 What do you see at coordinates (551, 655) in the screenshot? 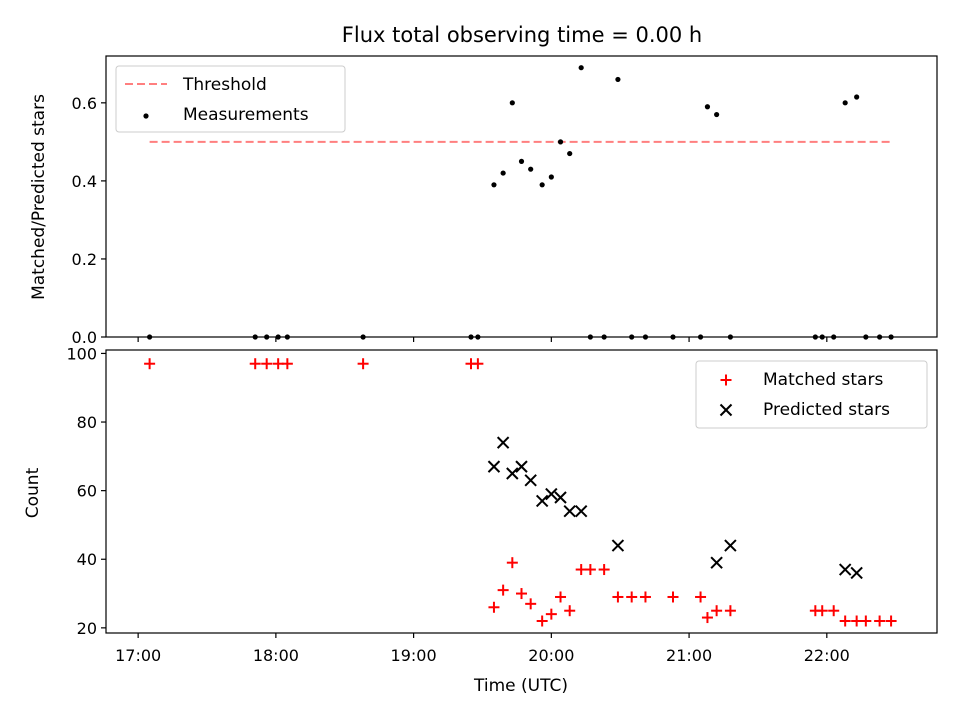
I see `count-x-tick-label: 20:00` at bounding box center [551, 655].